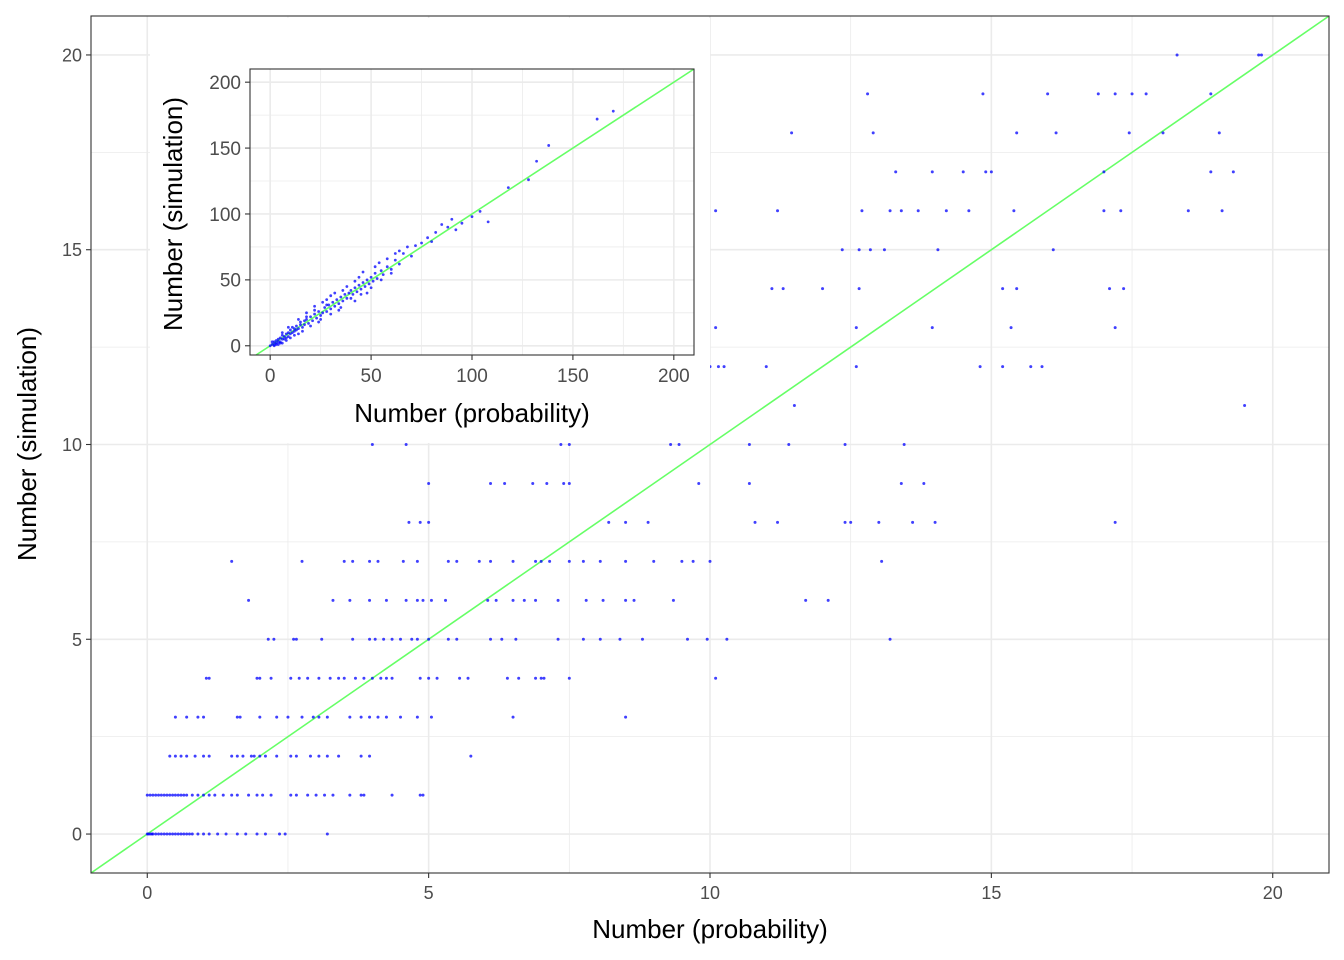 The width and height of the screenshot is (1344, 960). Describe the element at coordinates (77, 640) in the screenshot. I see `y-tick-label: 5` at that location.